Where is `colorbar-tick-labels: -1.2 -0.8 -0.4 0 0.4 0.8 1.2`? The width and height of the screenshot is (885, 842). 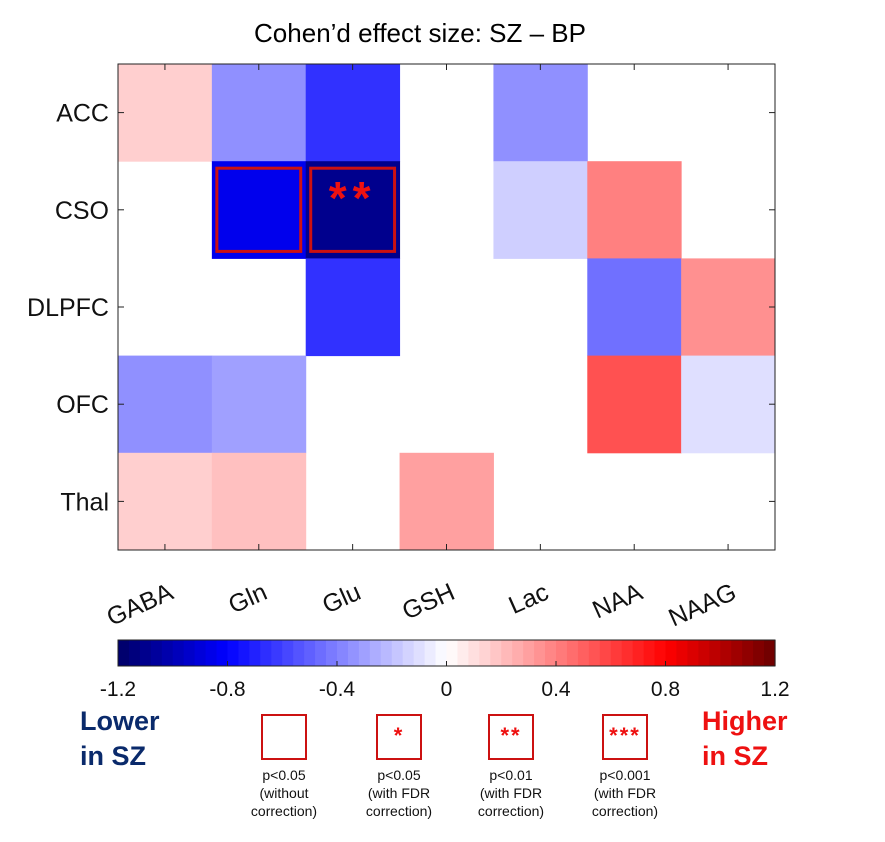 colorbar-tick-labels: -1.2 -0.8 -0.4 0 0.4 0.8 1.2 is located at coordinates (445, 681).